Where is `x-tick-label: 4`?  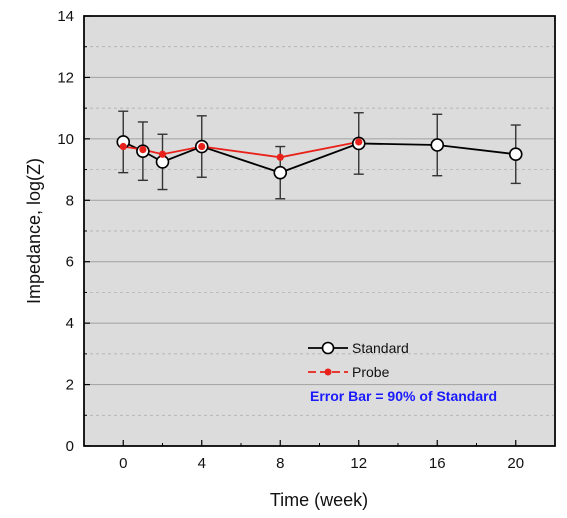 x-tick-label: 4 is located at coordinates (202, 463).